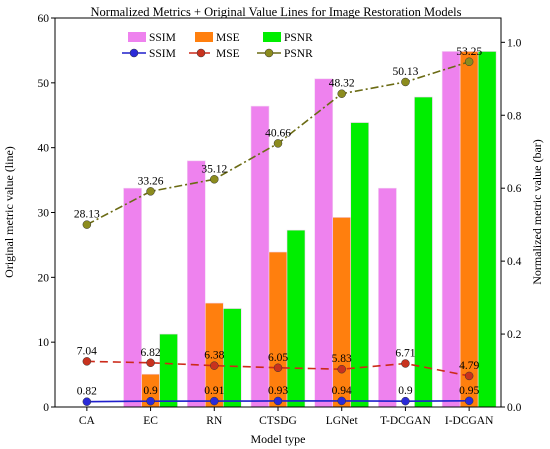 The image size is (550, 449). Describe the element at coordinates (214, 391) in the screenshot. I see `point-label-ssim-rn: 0.91` at that location.